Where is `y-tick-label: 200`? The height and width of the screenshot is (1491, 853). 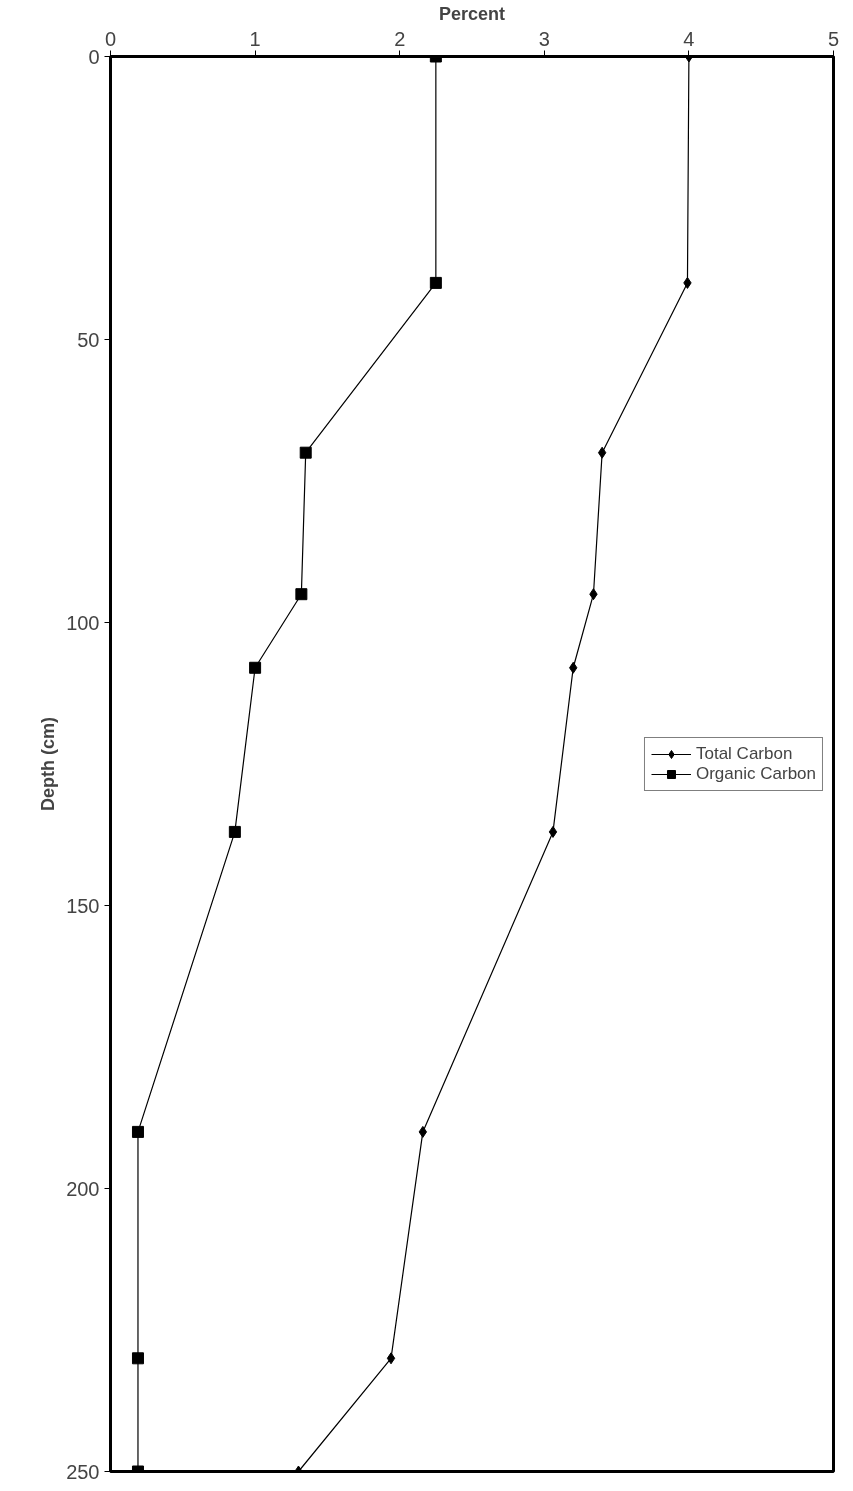 y-tick-label: 200 is located at coordinates (83, 1188).